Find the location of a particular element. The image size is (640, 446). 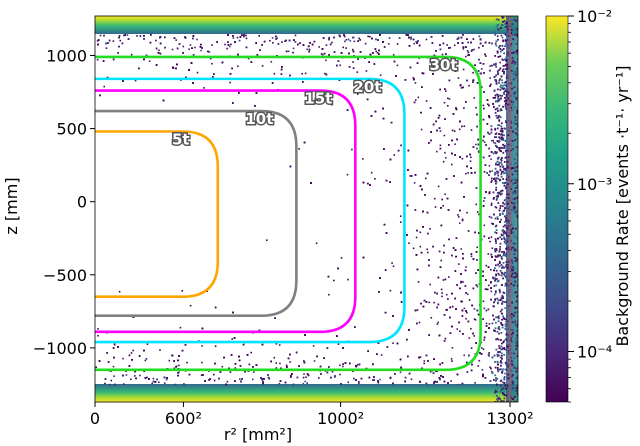

bottom-edge-band is located at coordinates (306, 393).